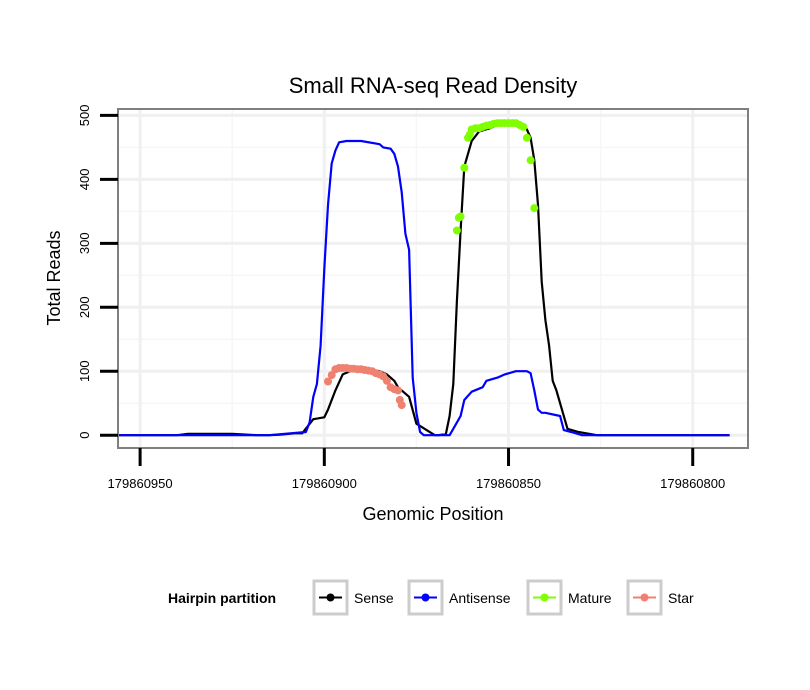 The height and width of the screenshot is (690, 810). I want to click on x-tick-label: 179860800, so click(692, 483).